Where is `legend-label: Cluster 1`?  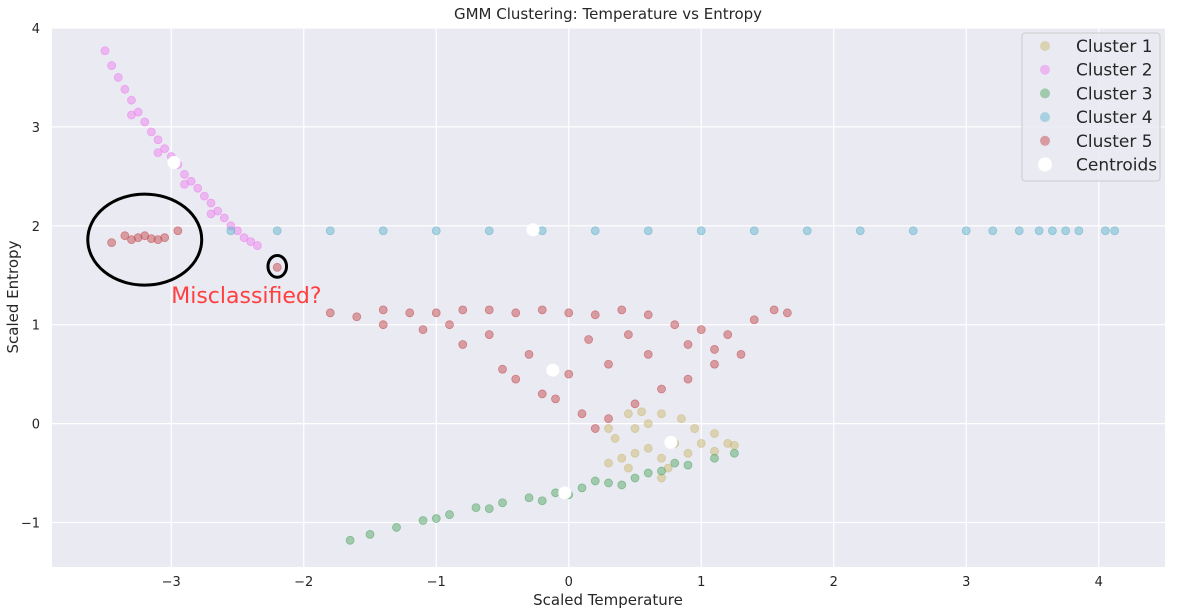
legend-label: Cluster 1 is located at coordinates (1114, 47).